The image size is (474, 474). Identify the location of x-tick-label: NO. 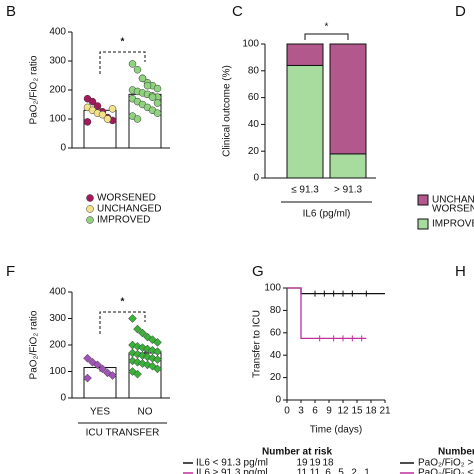
(145, 412).